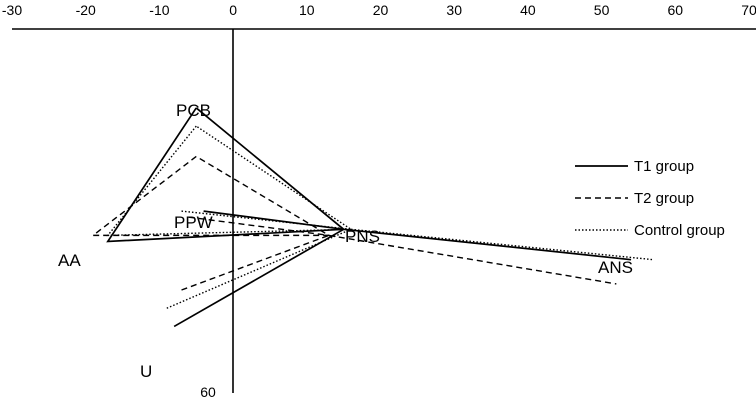 The width and height of the screenshot is (756, 400). What do you see at coordinates (12, 10) in the screenshot?
I see `x-tick-label: -30` at bounding box center [12, 10].